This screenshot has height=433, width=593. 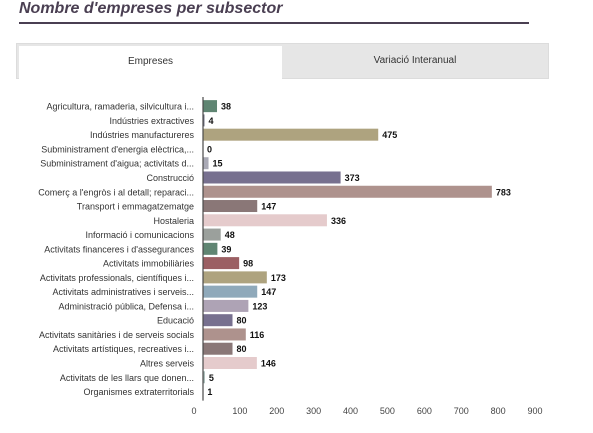 I want to click on data-label: 4, so click(x=210, y=121).